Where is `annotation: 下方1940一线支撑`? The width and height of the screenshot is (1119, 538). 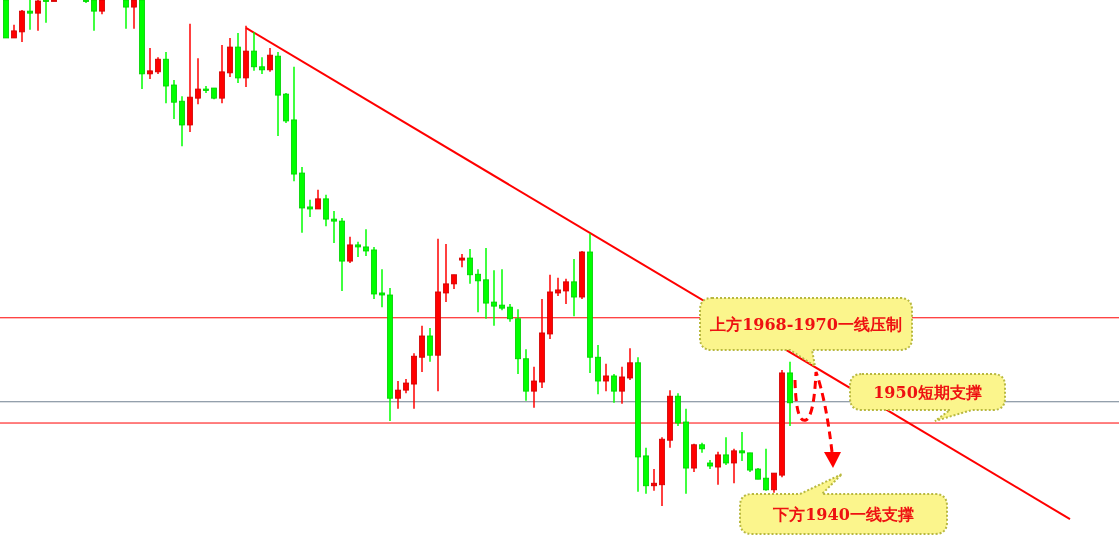 annotation: 下方1940一线支撑 is located at coordinates (843, 514).